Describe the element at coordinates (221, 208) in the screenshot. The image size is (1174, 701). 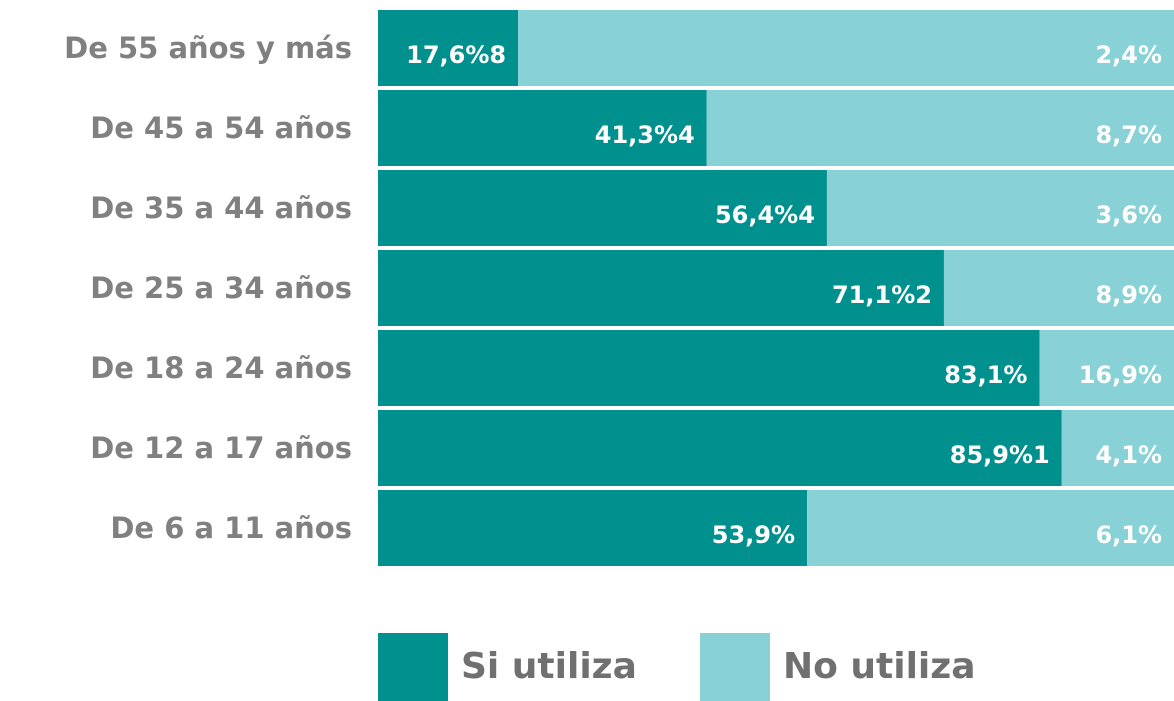
I see `category-label: De 35 a 44 años` at that location.